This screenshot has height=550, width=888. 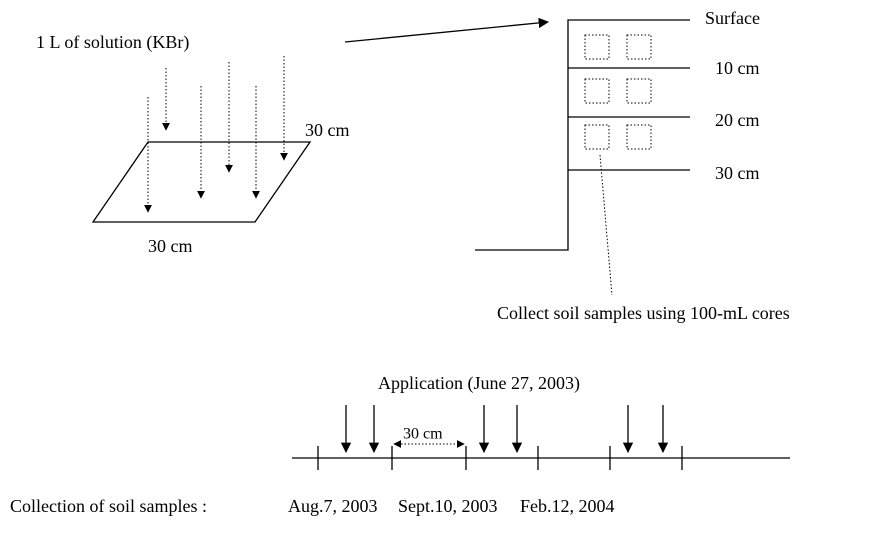 I want to click on collection-label: Collection of soil samples :, so click(x=108, y=506).